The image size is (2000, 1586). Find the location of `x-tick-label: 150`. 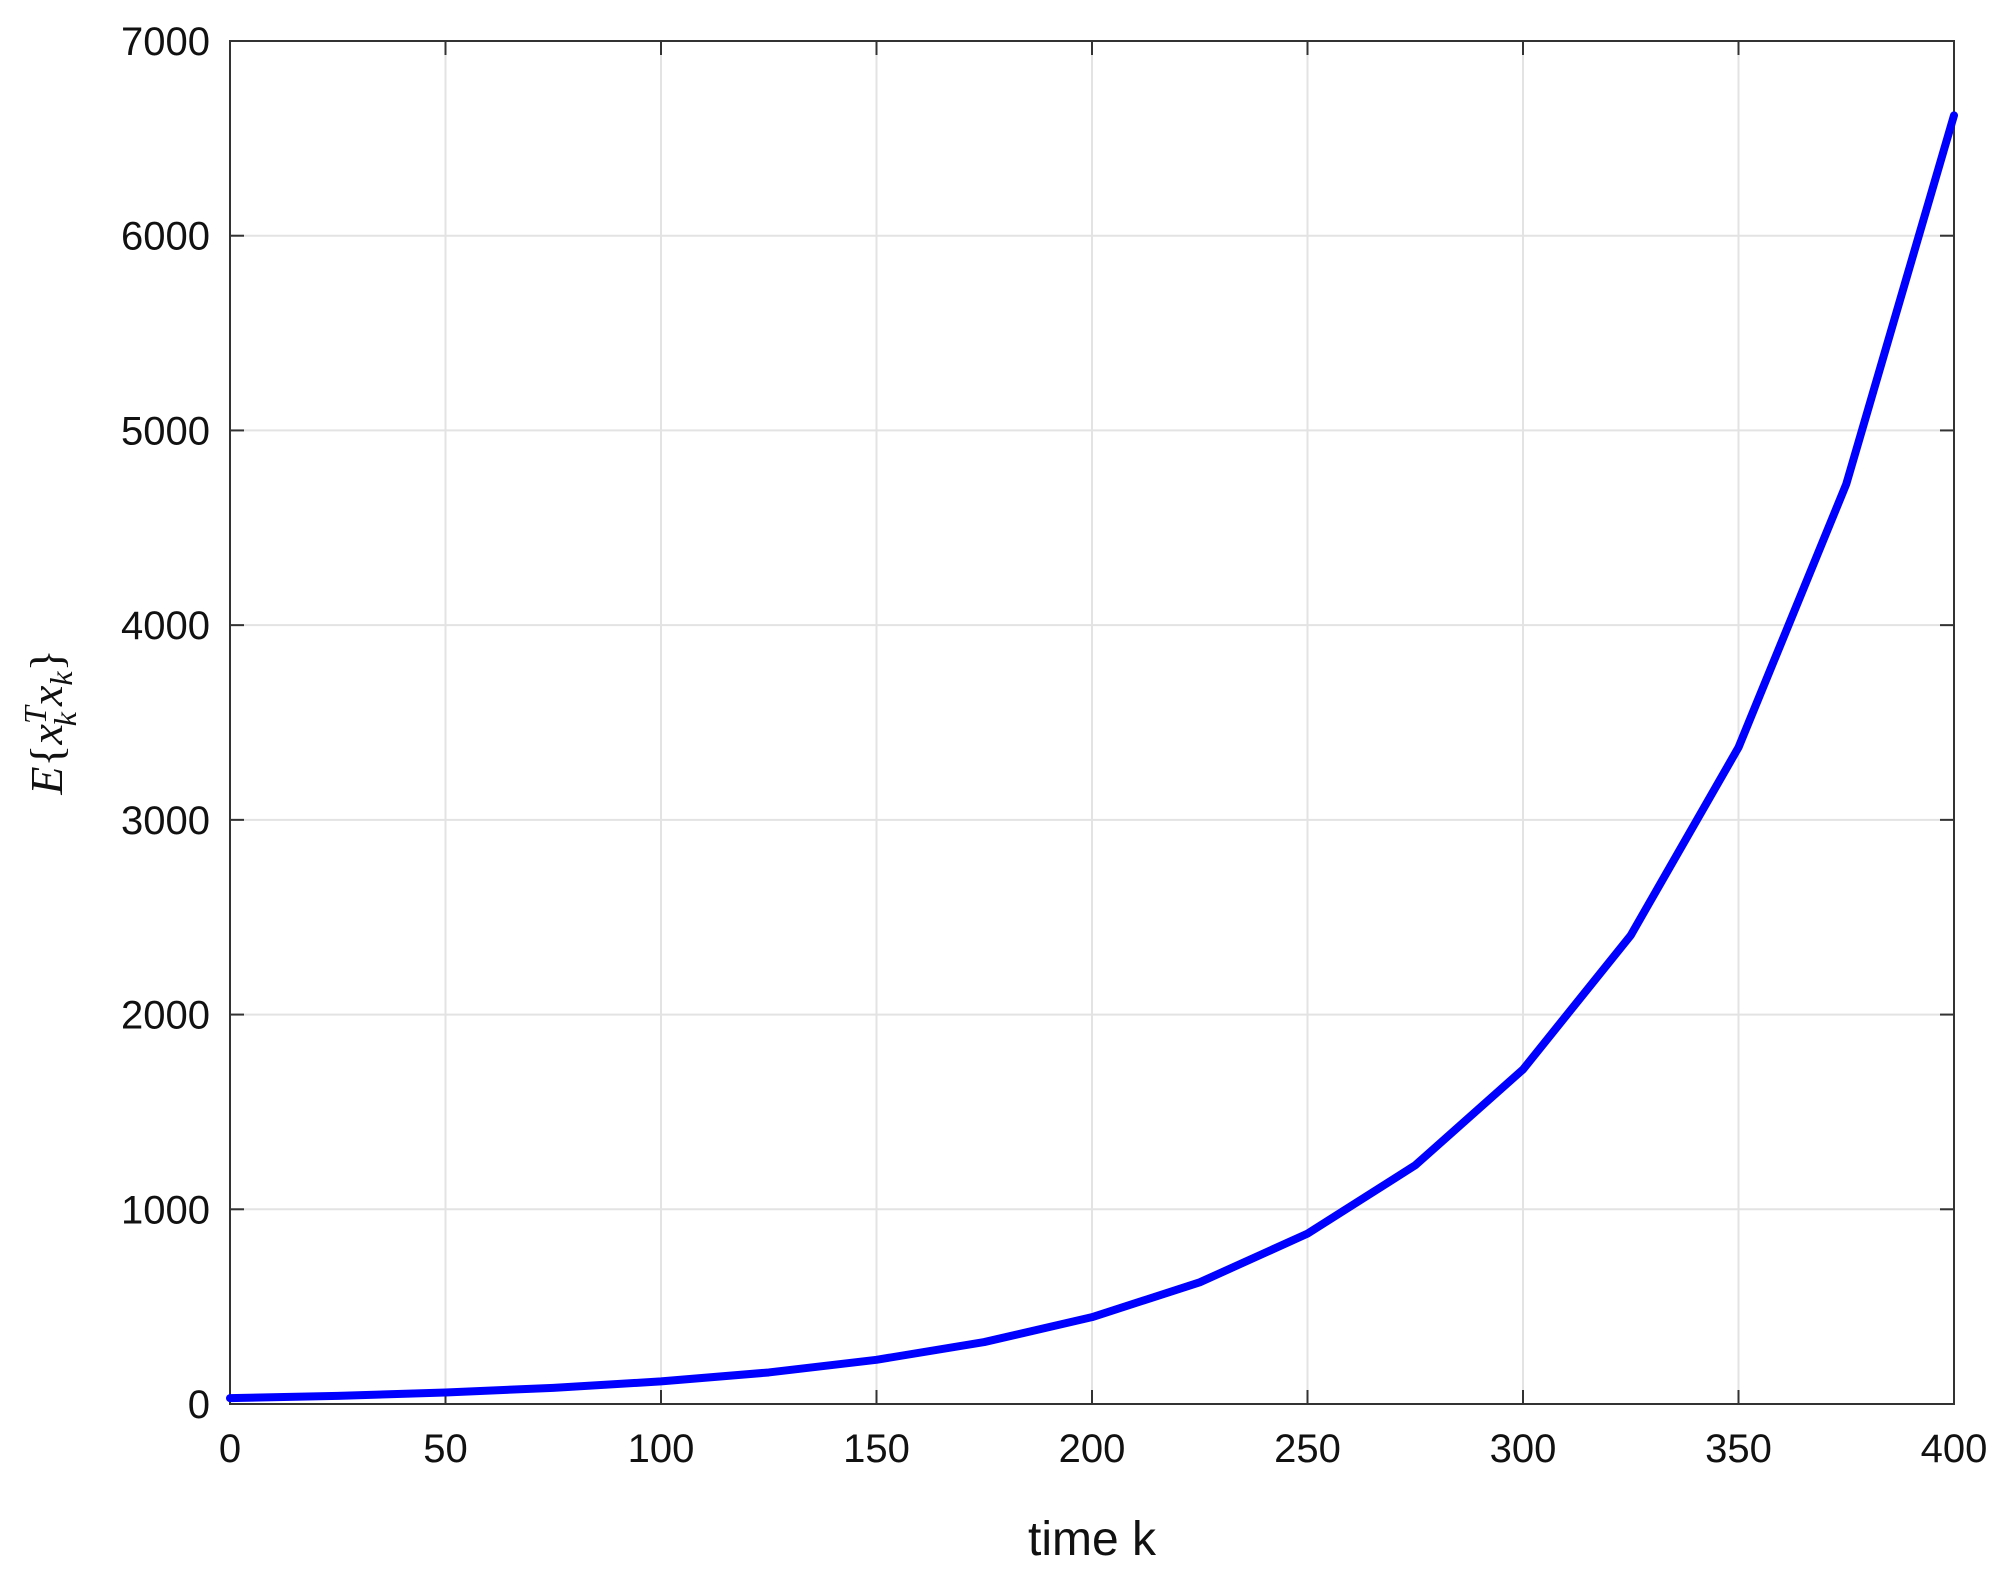

x-tick-label: 150 is located at coordinates (876, 1449).